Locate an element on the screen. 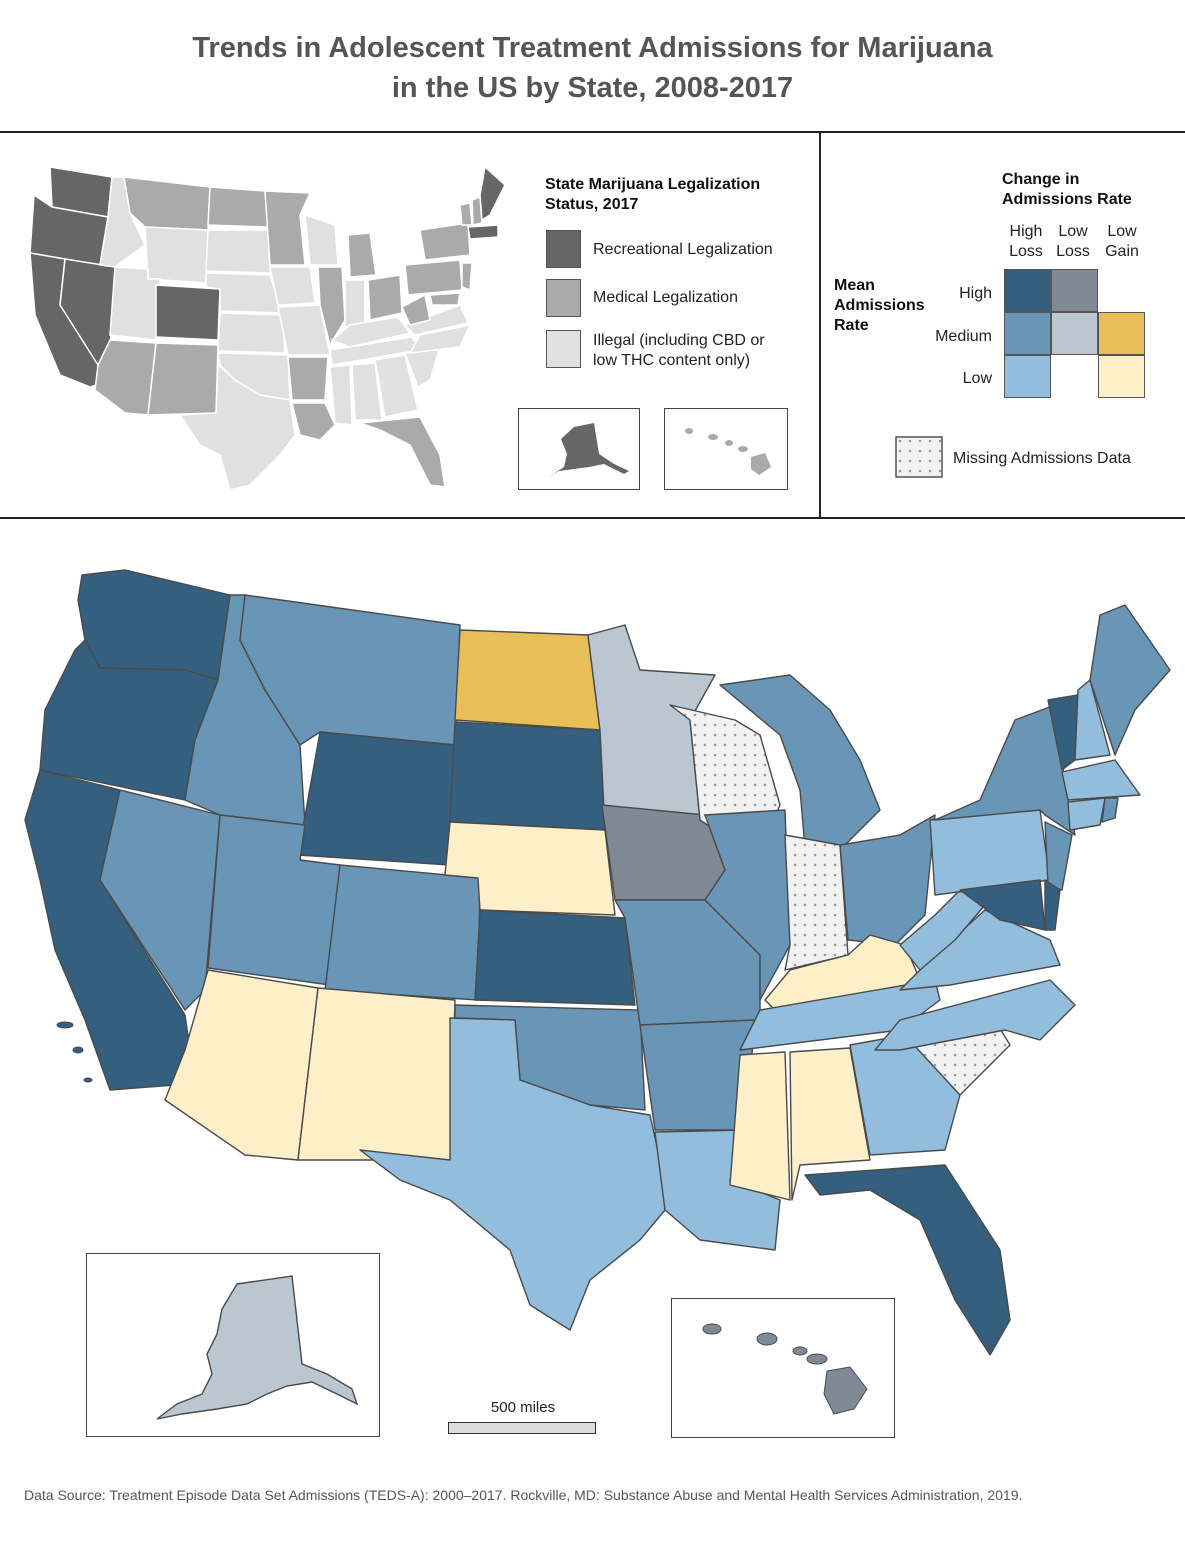 The height and width of the screenshot is (1550, 1185). small-hawaii-shape is located at coordinates (728, 451).